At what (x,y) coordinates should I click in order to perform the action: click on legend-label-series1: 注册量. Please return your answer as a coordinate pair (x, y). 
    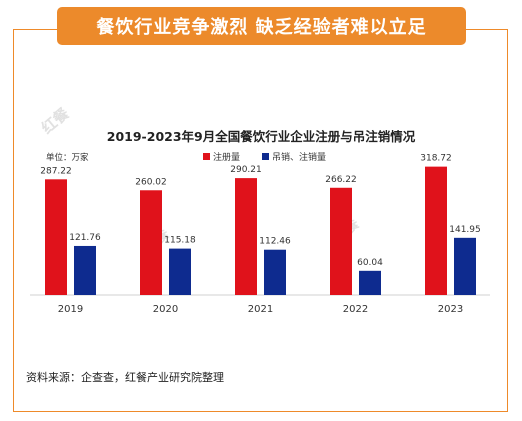
    Looking at the image, I should click on (226, 157).